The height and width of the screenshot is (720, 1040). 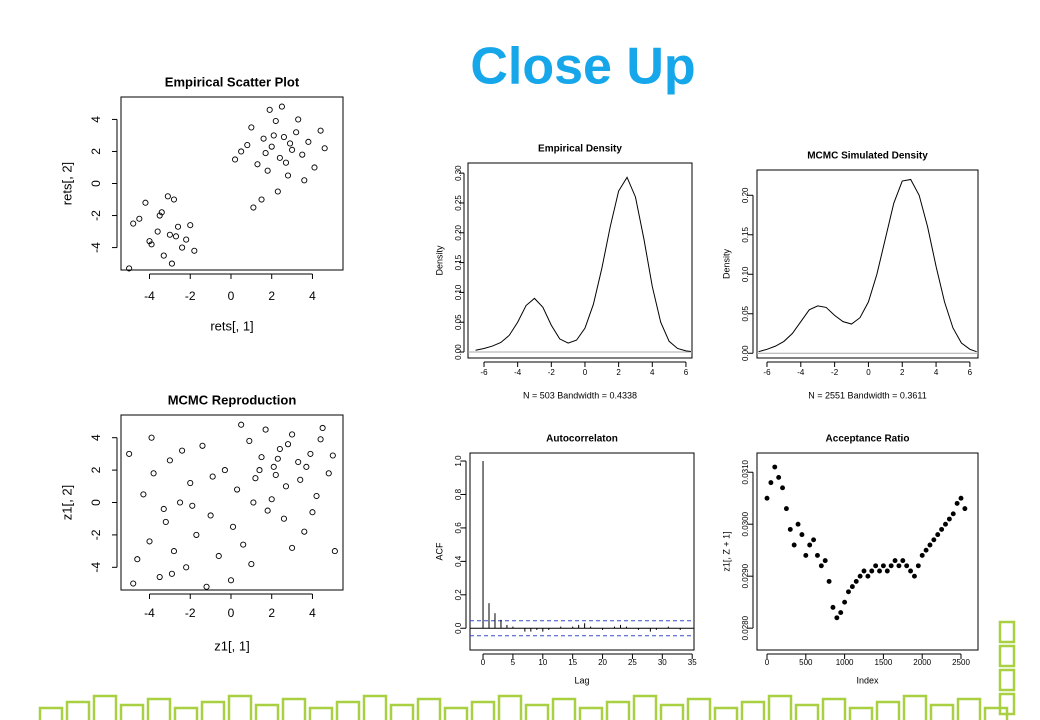 I want to click on y-tick-label: 0.10, so click(x=458, y=292).